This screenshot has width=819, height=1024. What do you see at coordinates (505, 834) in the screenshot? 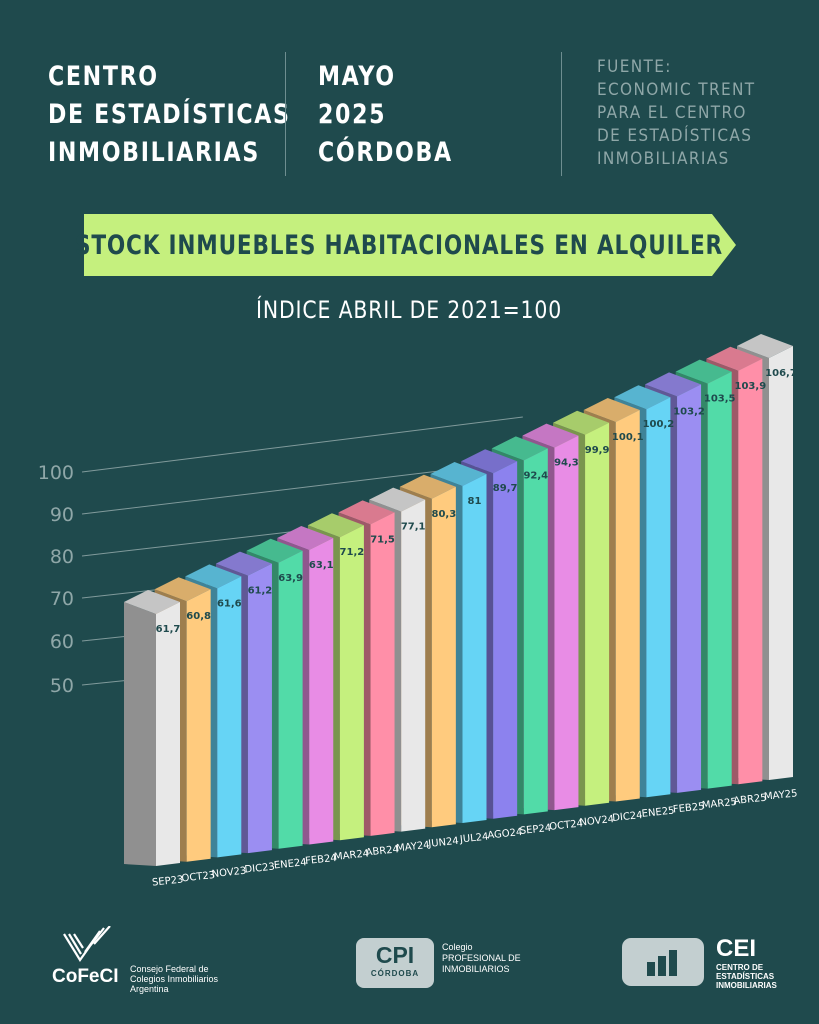
I see `x-tick-label: AGO24` at bounding box center [505, 834].